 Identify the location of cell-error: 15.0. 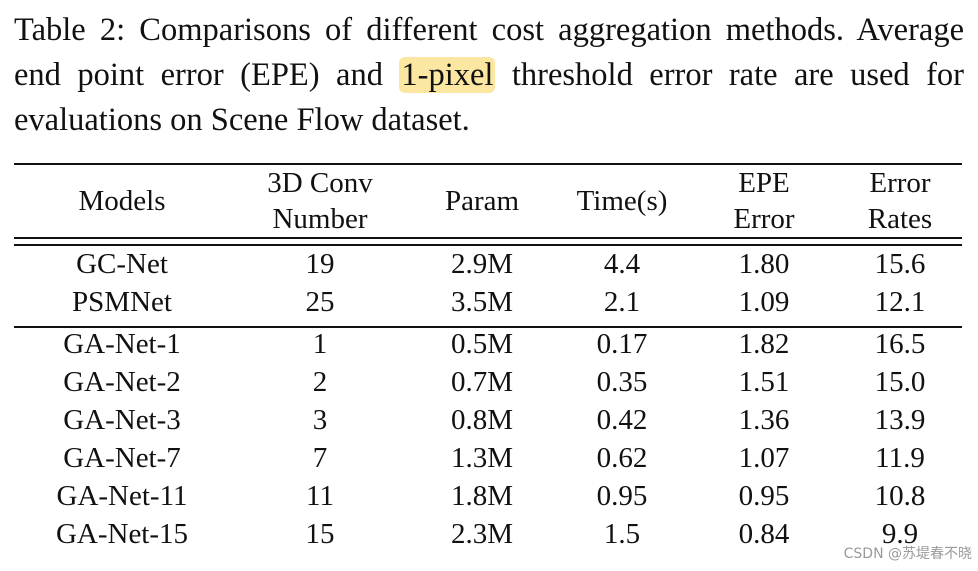
(900, 382).